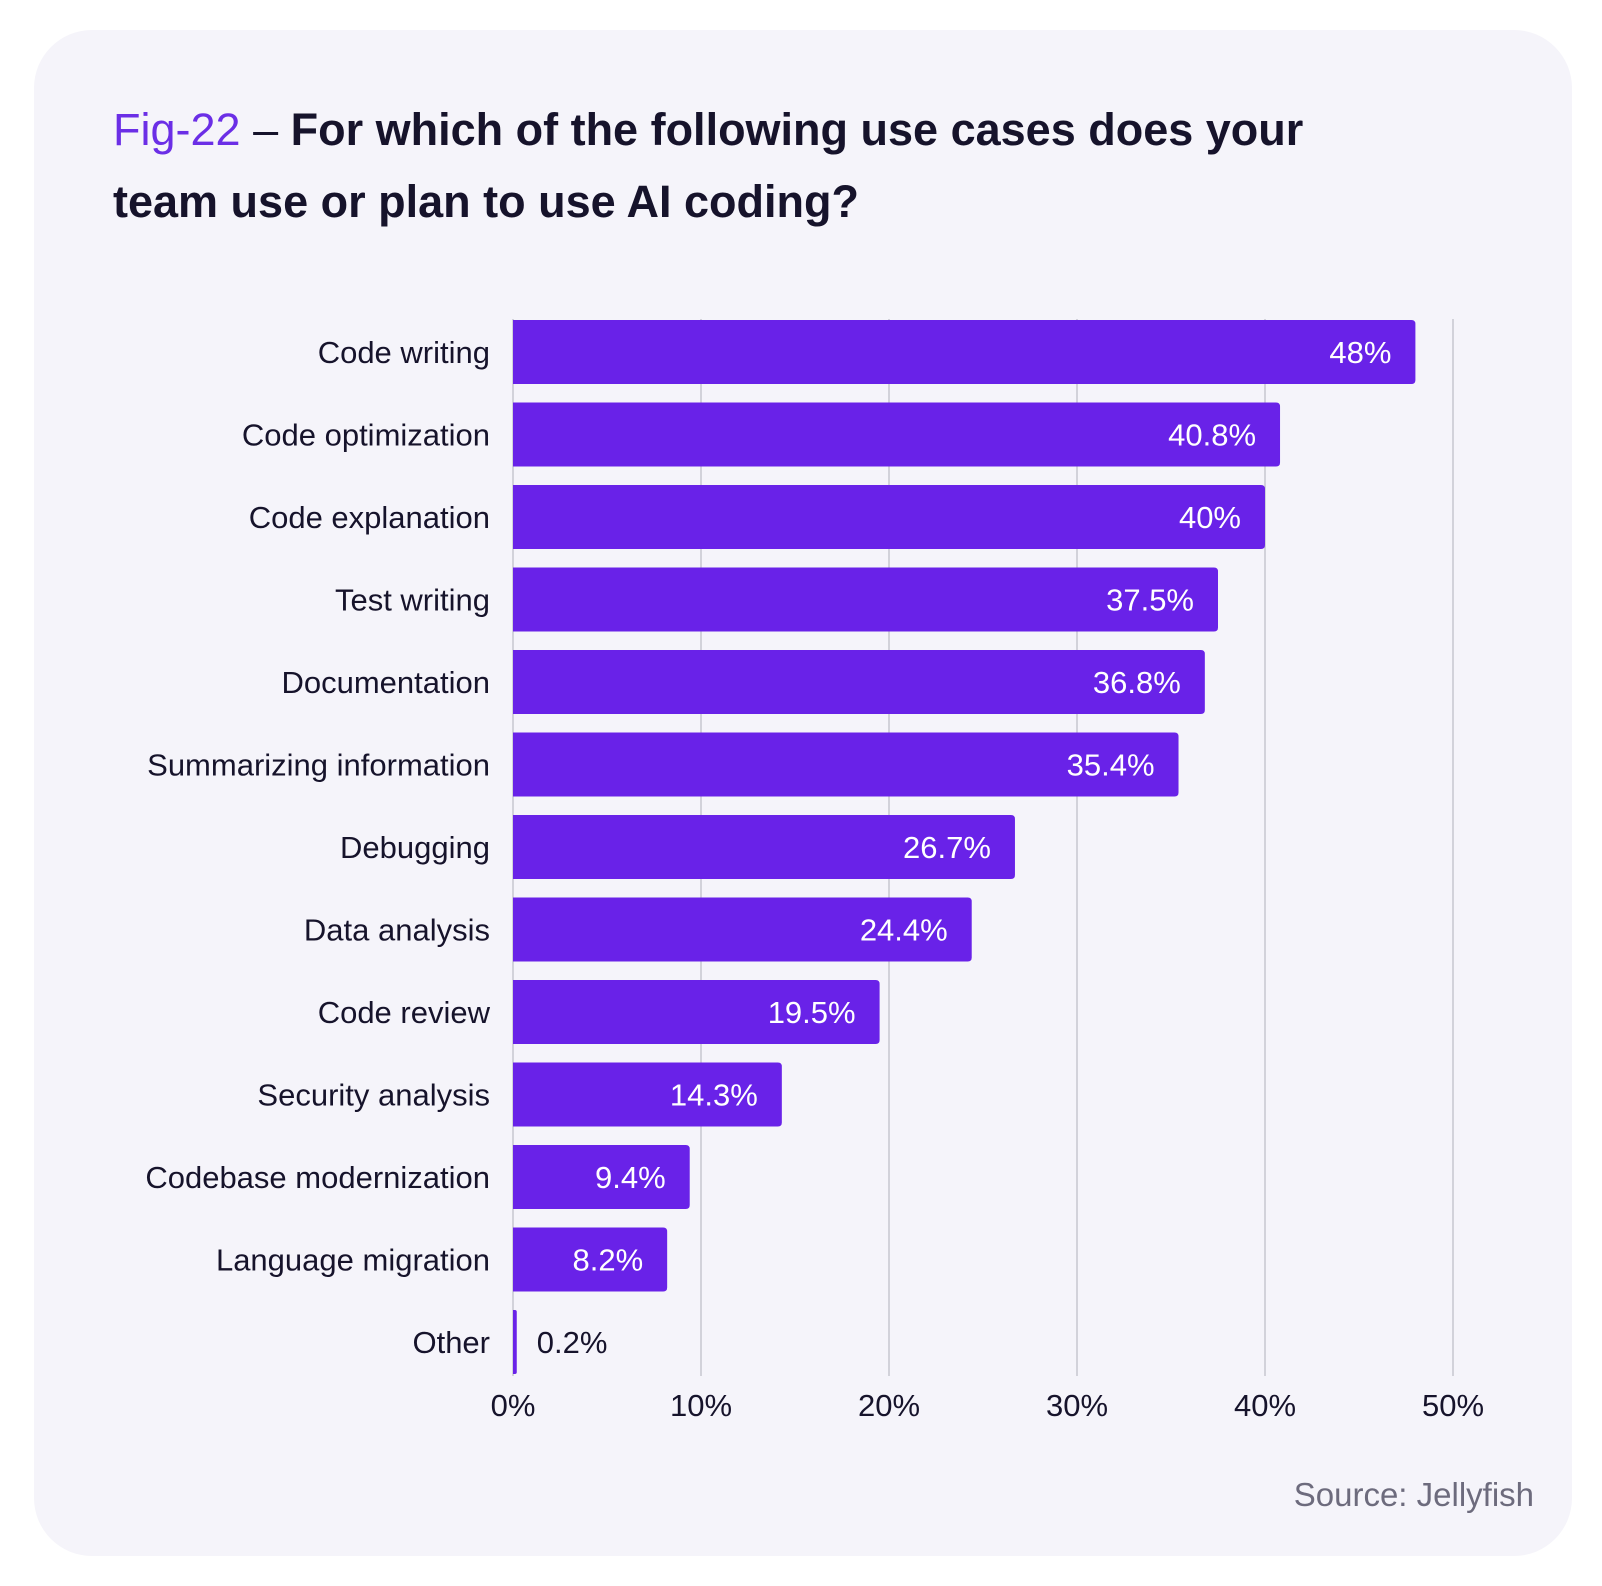 The image size is (1602, 1586). What do you see at coordinates (812, 1012) in the screenshot?
I see `value-label: 19.5%` at bounding box center [812, 1012].